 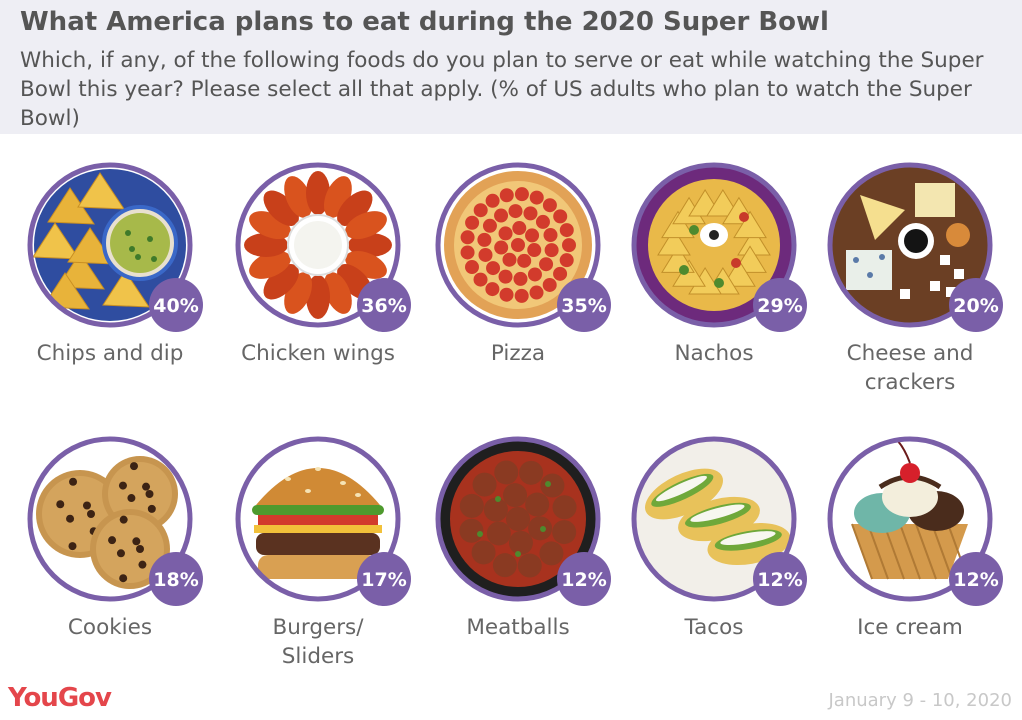 I want to click on food-item: 36% Chicken wings, so click(x=318, y=285).